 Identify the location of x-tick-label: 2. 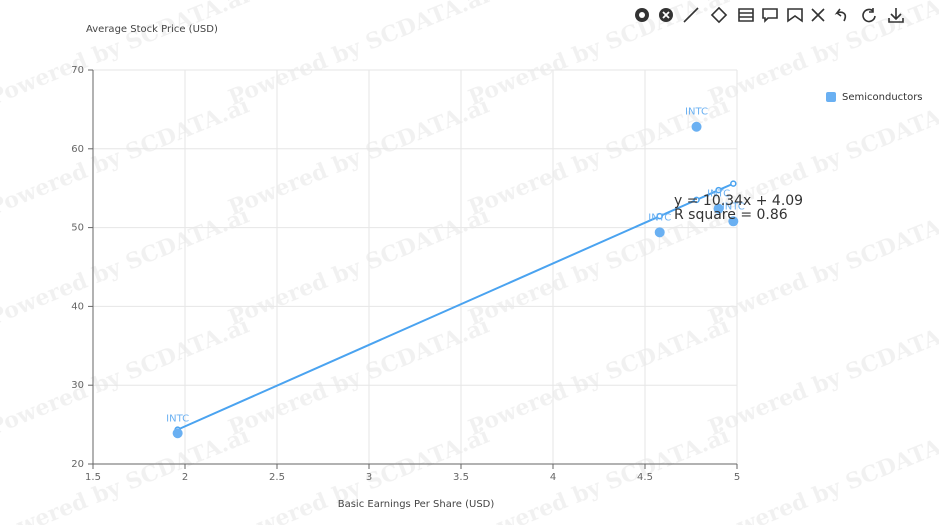
(185, 477).